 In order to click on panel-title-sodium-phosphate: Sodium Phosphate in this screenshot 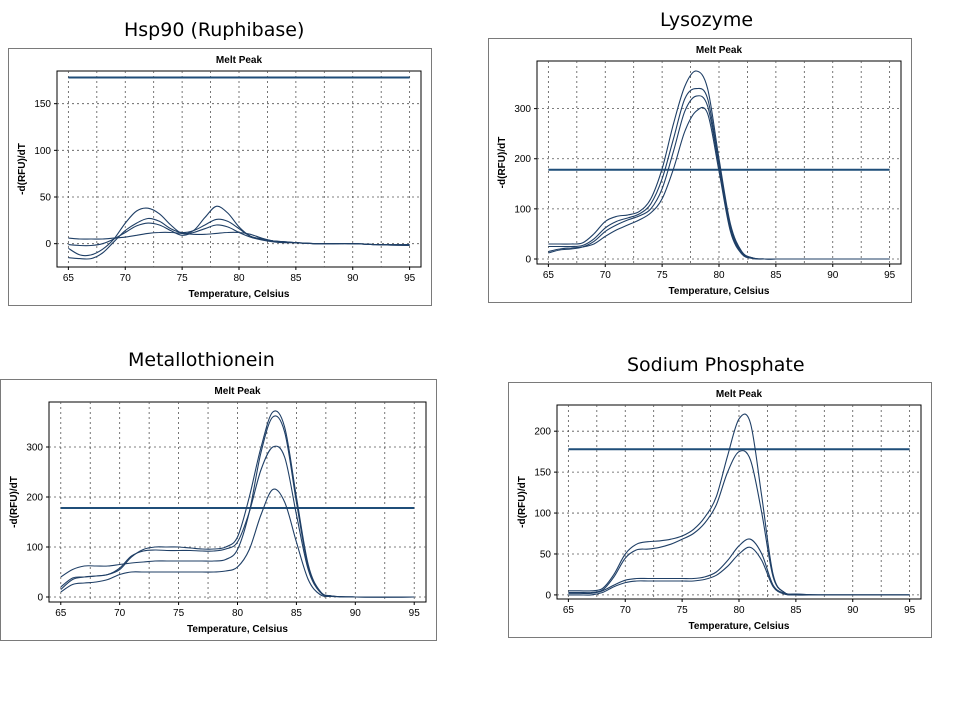, I will do `click(716, 365)`.